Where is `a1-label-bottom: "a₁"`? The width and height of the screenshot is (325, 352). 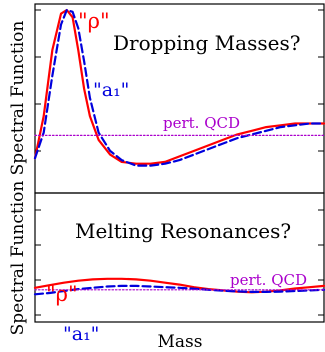
a1-label-bottom: "a₁" is located at coordinates (81, 334).